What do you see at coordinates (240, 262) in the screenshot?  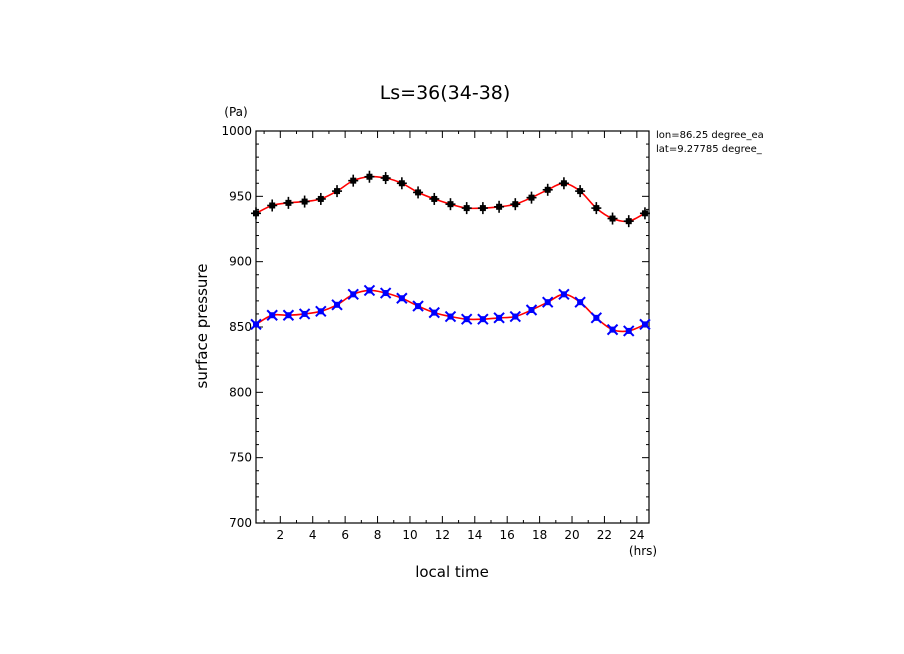 I see `y-tick-label: 900` at bounding box center [240, 262].